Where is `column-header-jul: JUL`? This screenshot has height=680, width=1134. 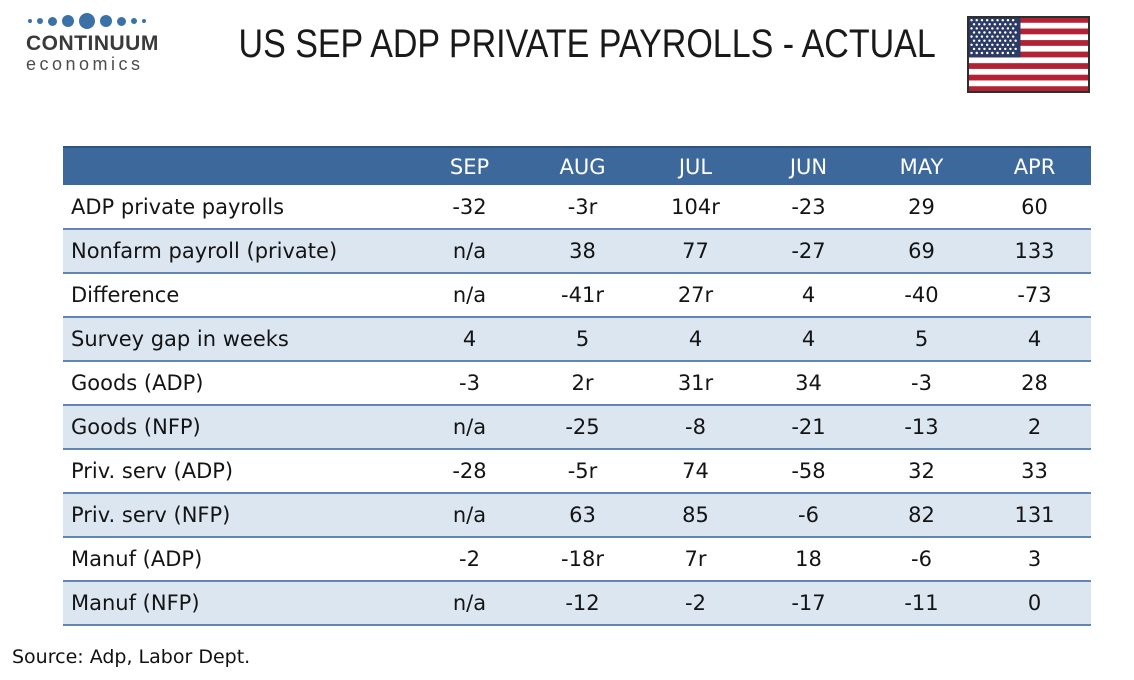 column-header-jul: JUL is located at coordinates (695, 166).